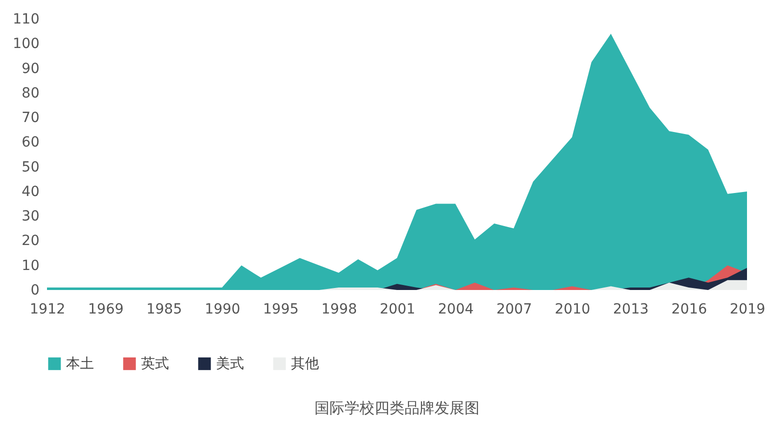 Image resolution: width=777 pixels, height=444 pixels. I want to click on y-tick-label: 30, so click(31, 216).